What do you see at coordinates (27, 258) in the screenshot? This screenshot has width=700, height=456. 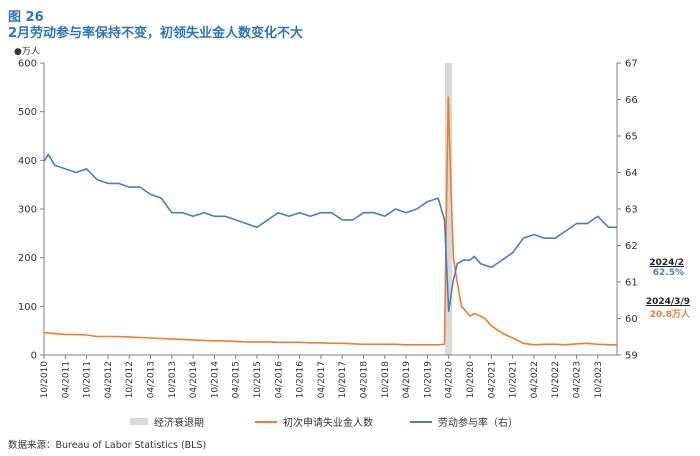 I see `y-left-tick-label: 200` at bounding box center [27, 258].